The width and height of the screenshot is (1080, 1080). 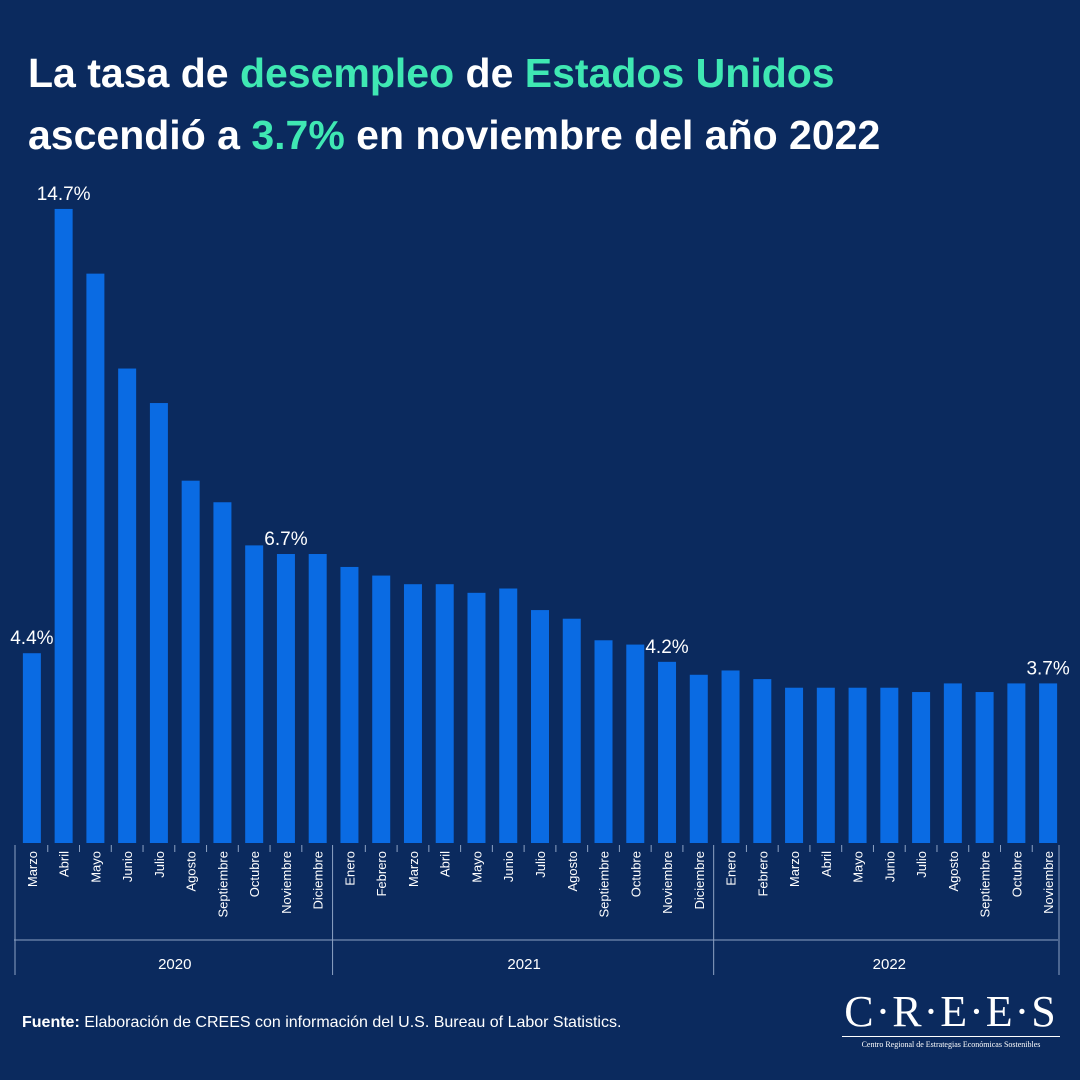 I want to click on title-part: desempleo, so click(x=347, y=73).